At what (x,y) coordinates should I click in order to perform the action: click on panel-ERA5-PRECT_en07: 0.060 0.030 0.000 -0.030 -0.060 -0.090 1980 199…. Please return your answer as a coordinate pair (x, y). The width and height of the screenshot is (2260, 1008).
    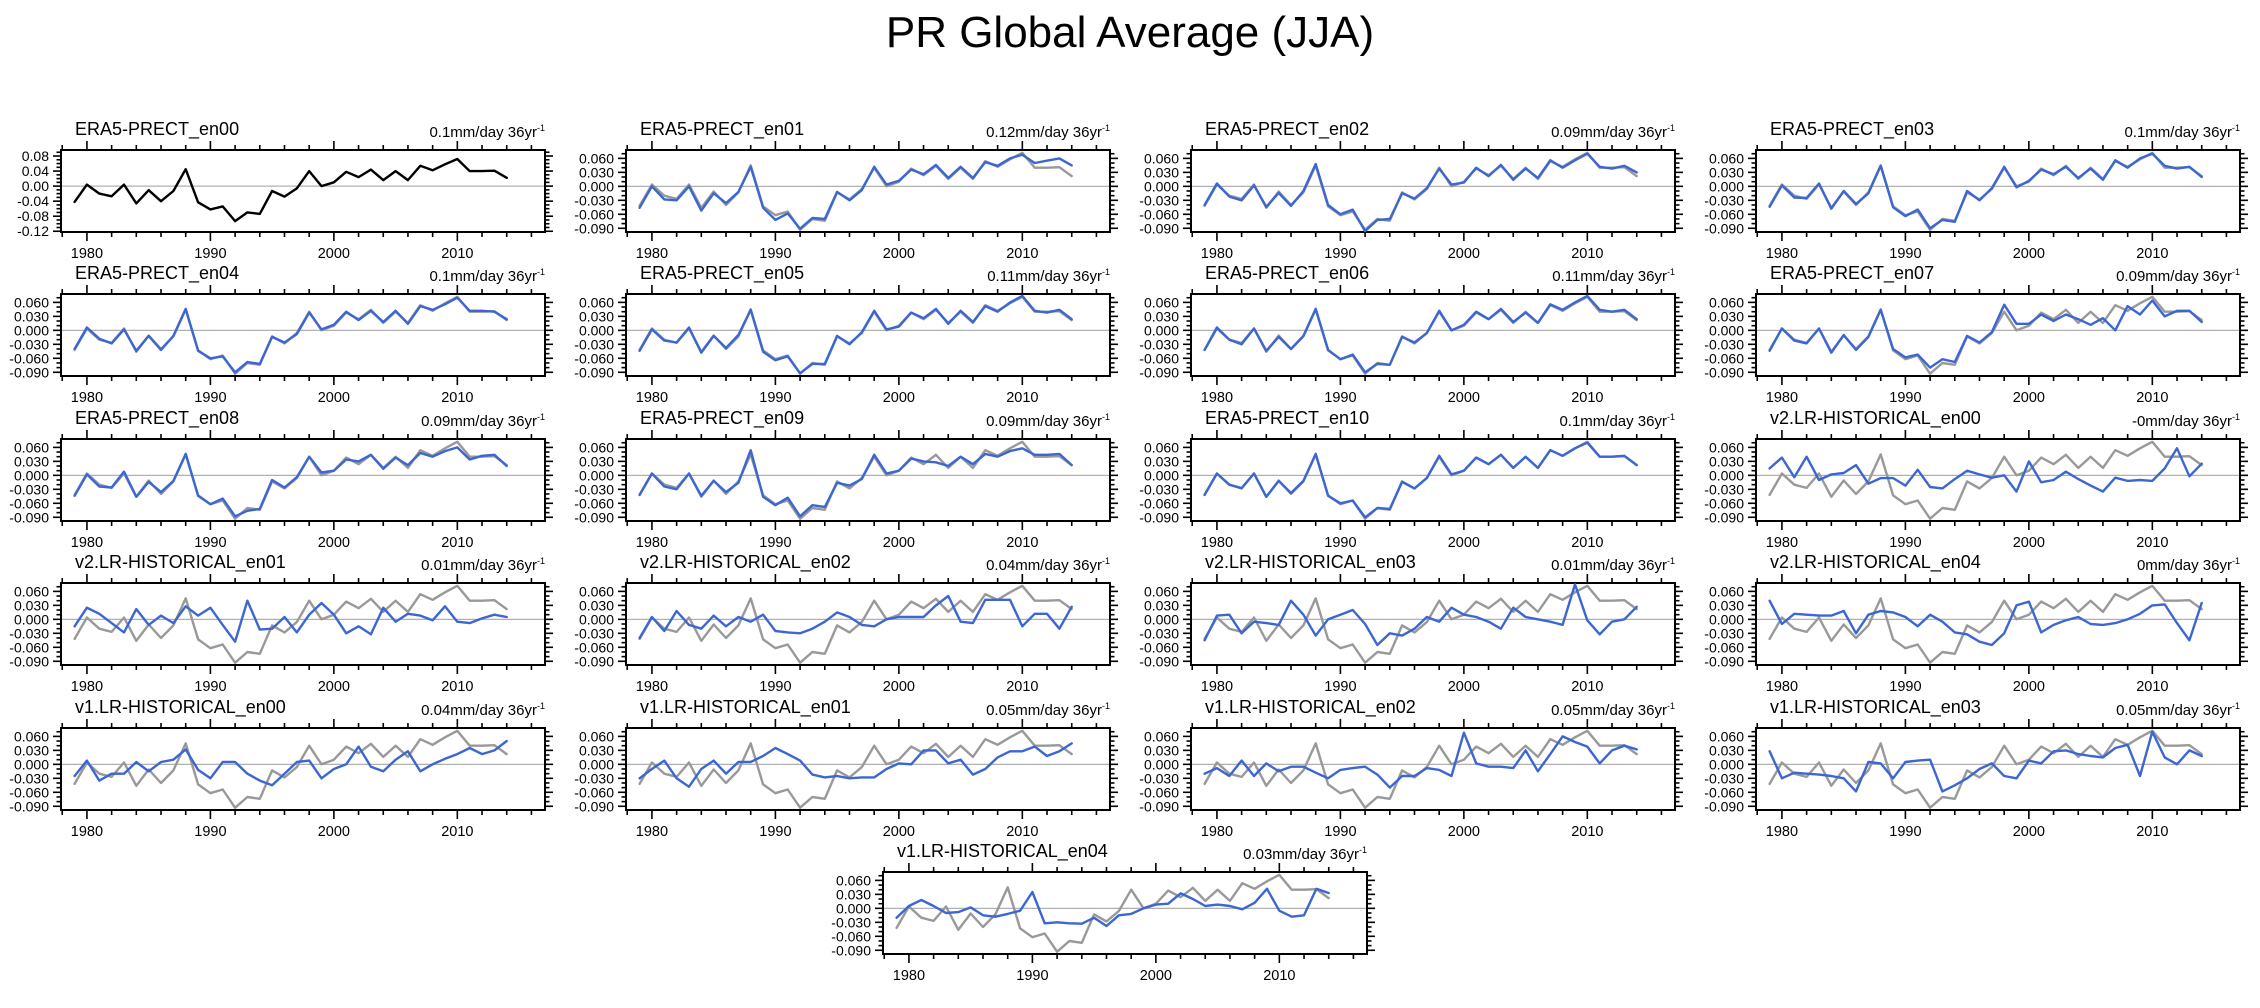
    Looking at the image, I should click on (1980, 335).